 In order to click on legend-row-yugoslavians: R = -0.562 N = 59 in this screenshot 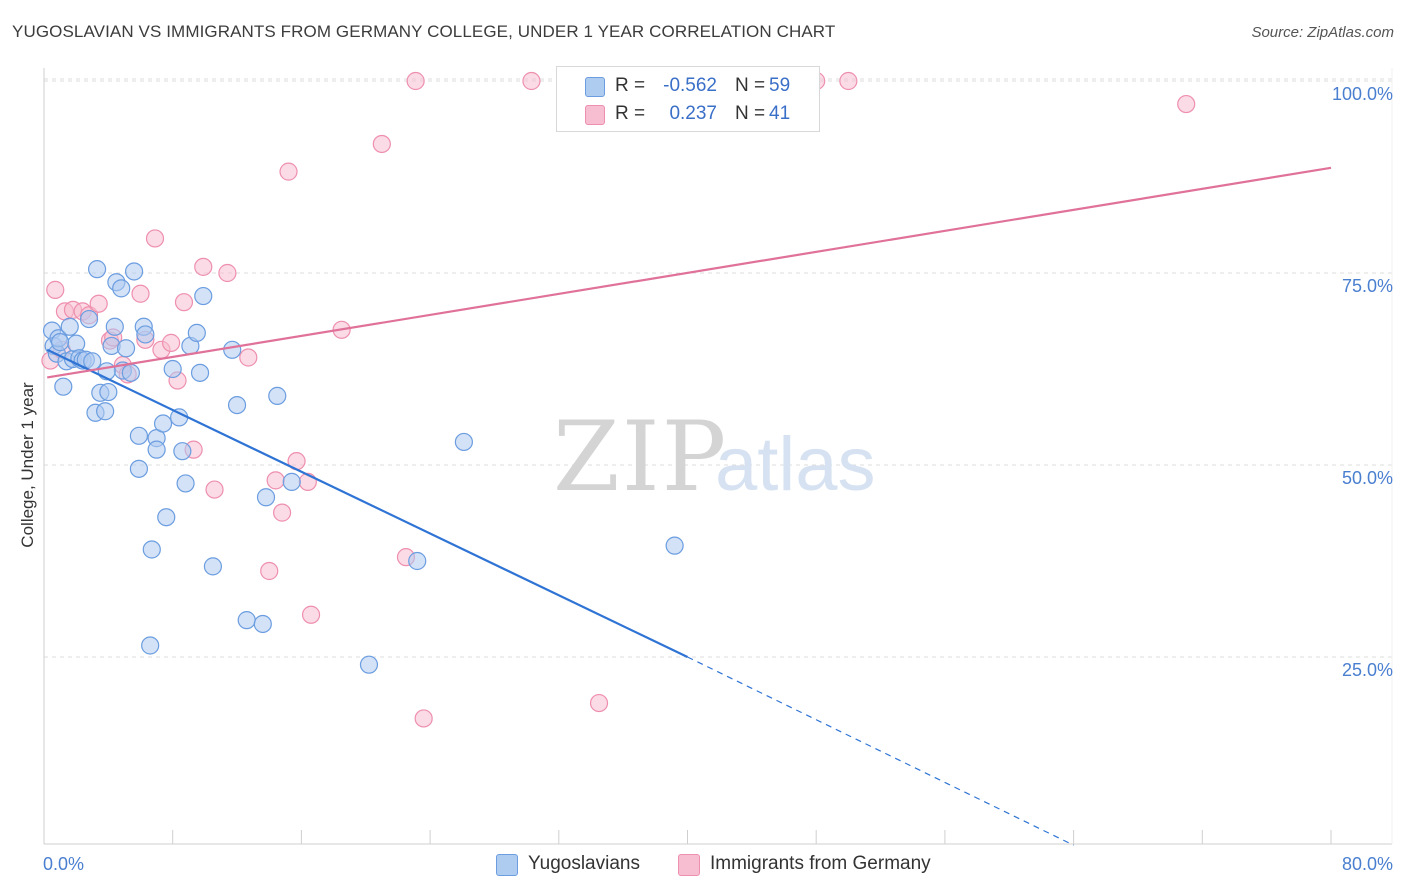, I will do `click(688, 86)`.